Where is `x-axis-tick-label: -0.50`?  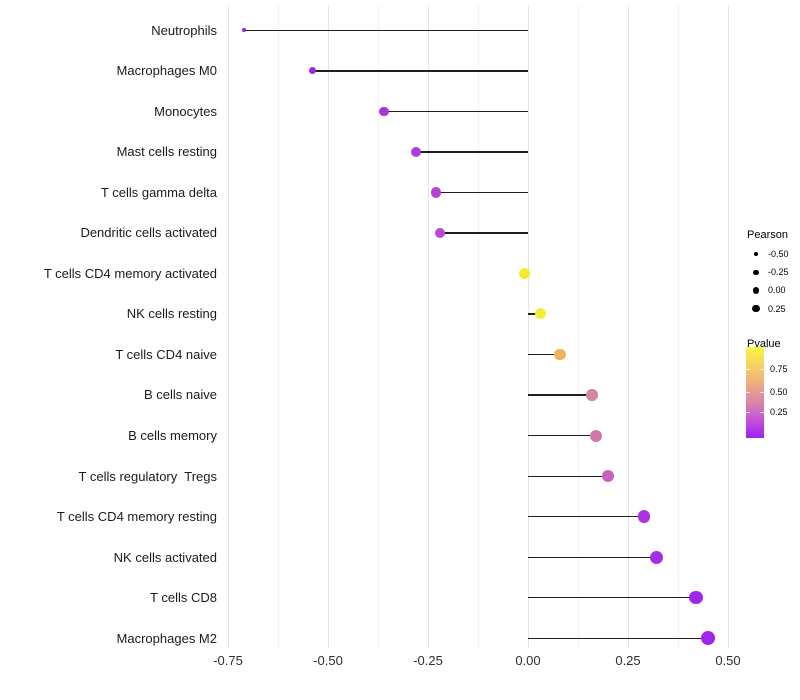 x-axis-tick-label: -0.50 is located at coordinates (328, 660).